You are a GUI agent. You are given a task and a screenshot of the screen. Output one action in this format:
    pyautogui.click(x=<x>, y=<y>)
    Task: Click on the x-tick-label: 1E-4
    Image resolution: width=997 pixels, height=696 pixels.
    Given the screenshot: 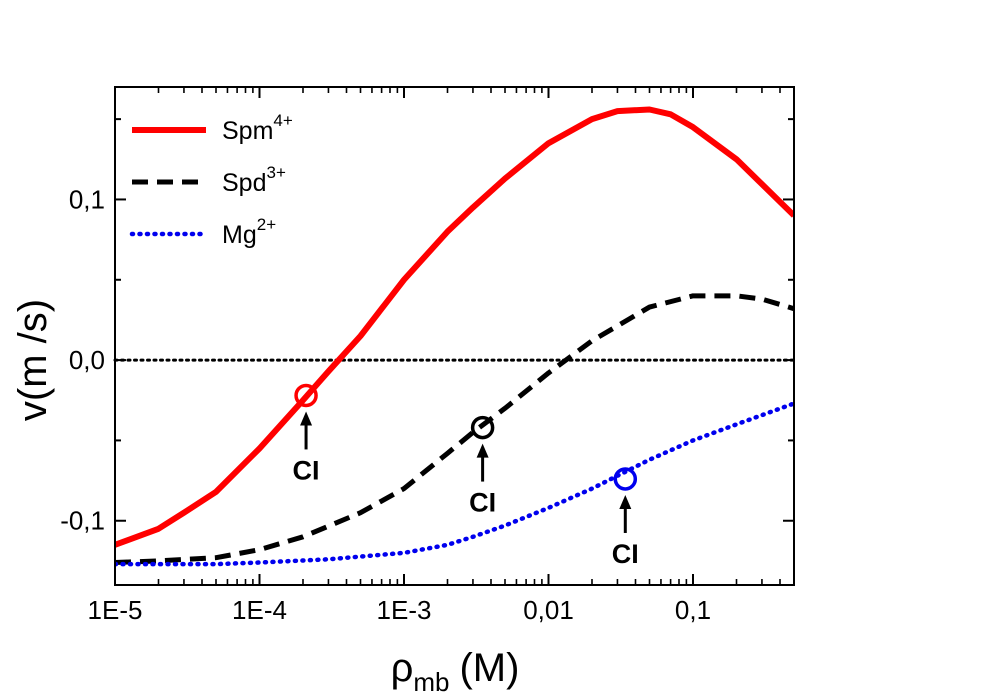 What is the action you would take?
    pyautogui.click(x=259, y=610)
    